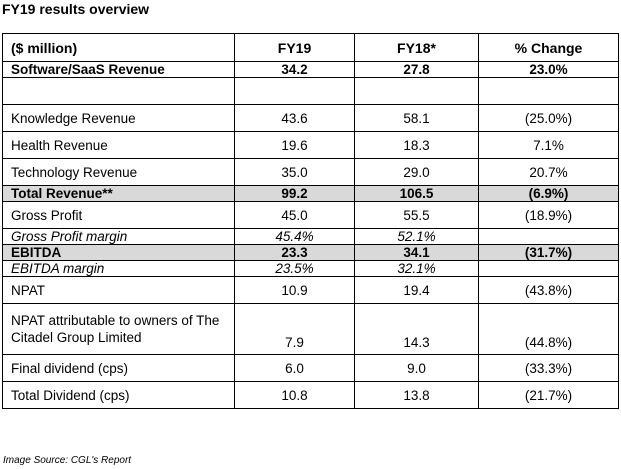 This screenshot has height=469, width=621. Describe the element at coordinates (416, 329) in the screenshot. I see `fy18-value: 14.3` at that location.